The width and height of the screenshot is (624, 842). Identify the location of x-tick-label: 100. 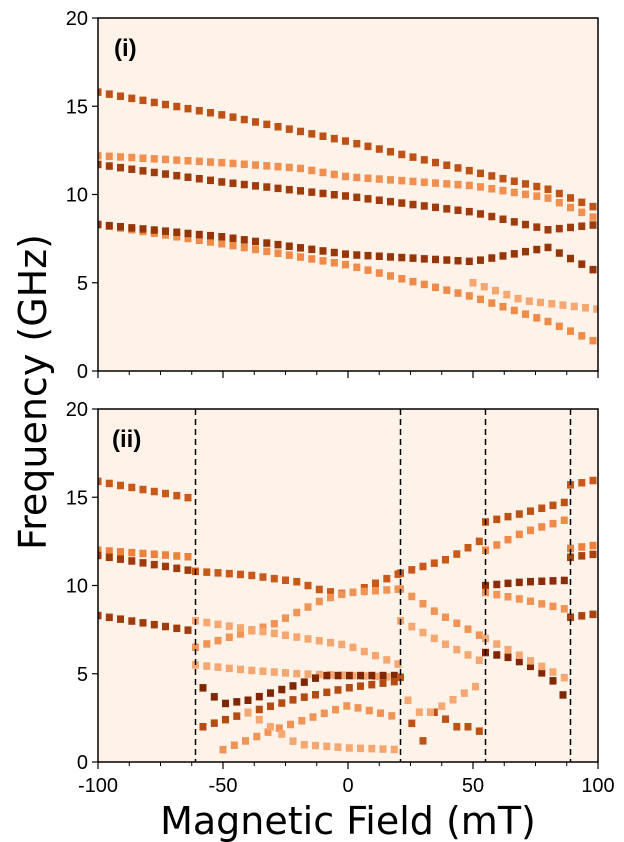
(597, 786).